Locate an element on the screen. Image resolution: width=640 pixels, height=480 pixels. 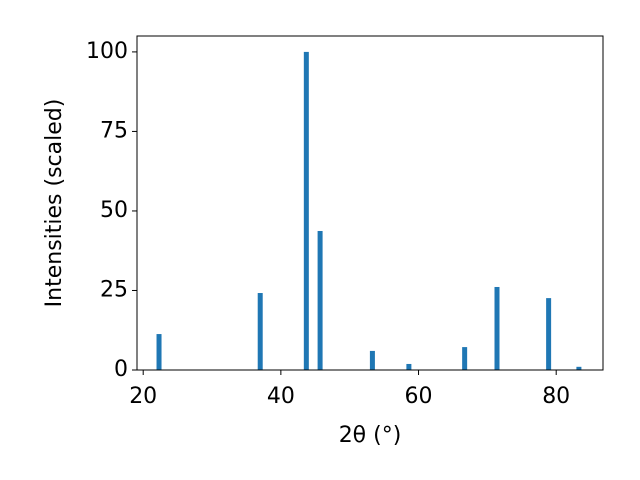
x-tick-label: 40 is located at coordinates (281, 396).